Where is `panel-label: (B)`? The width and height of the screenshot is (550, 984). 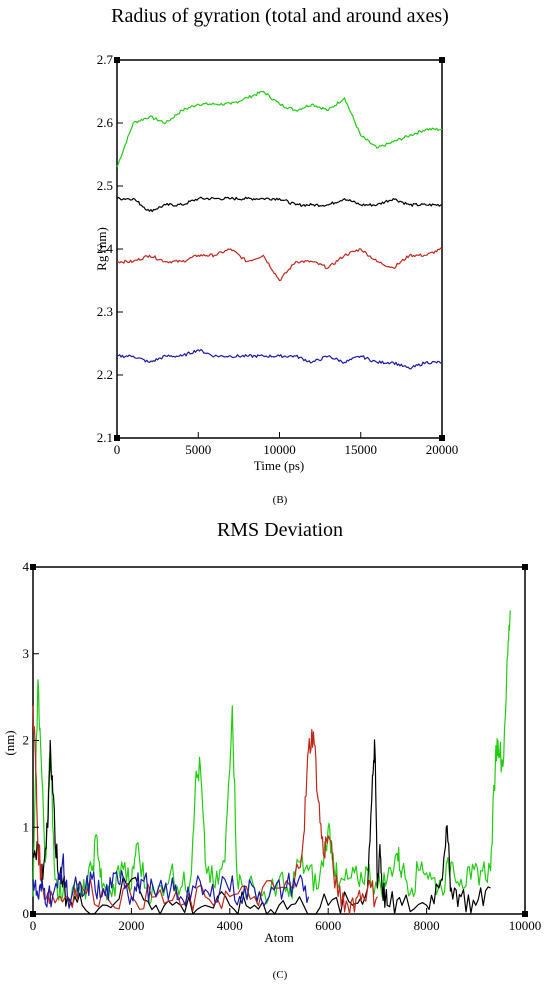 panel-label: (B) is located at coordinates (280, 500).